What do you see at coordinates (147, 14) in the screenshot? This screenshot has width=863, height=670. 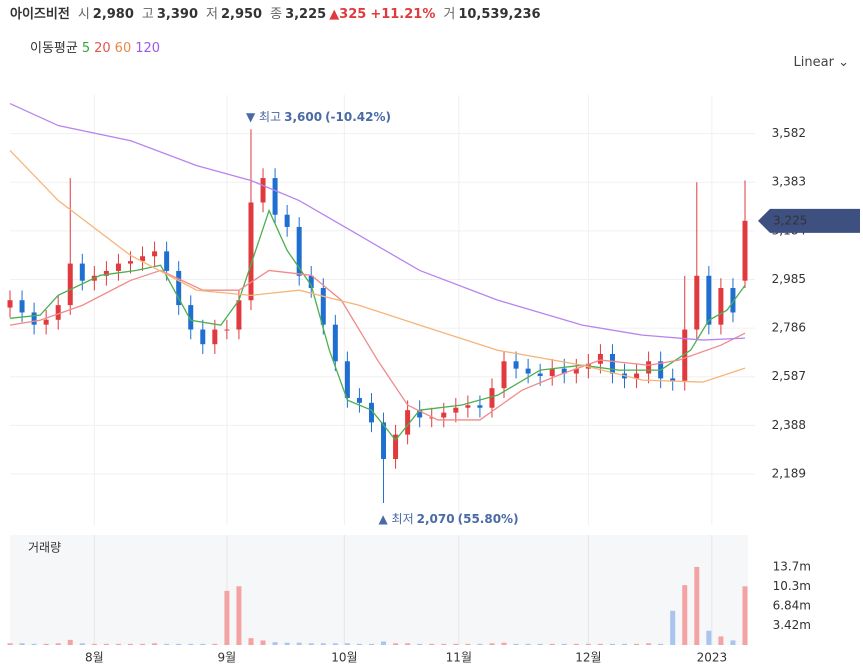 I see `field-label: 고` at bounding box center [147, 14].